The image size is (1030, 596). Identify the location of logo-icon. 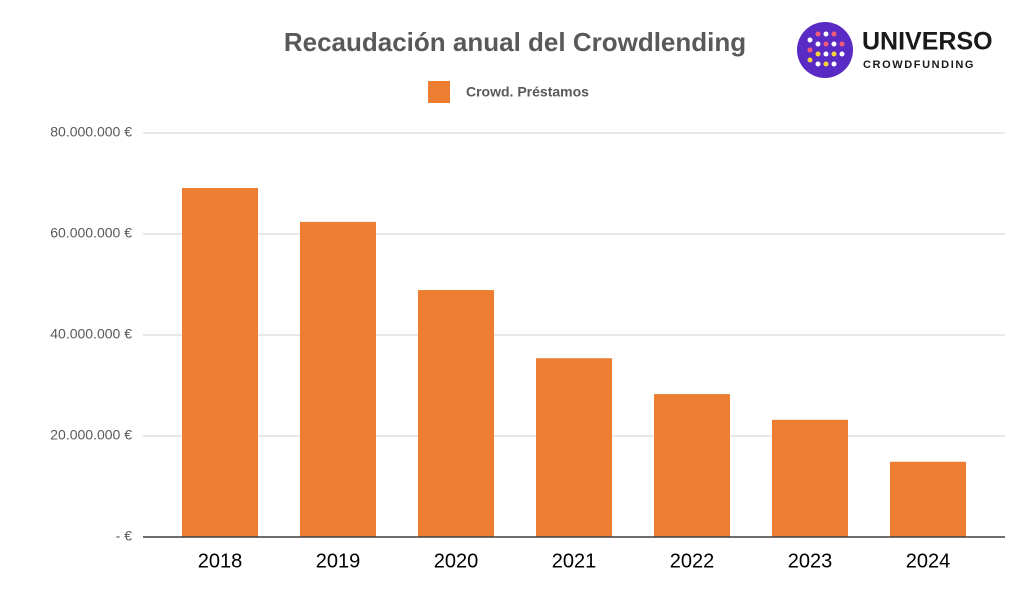
(825, 50).